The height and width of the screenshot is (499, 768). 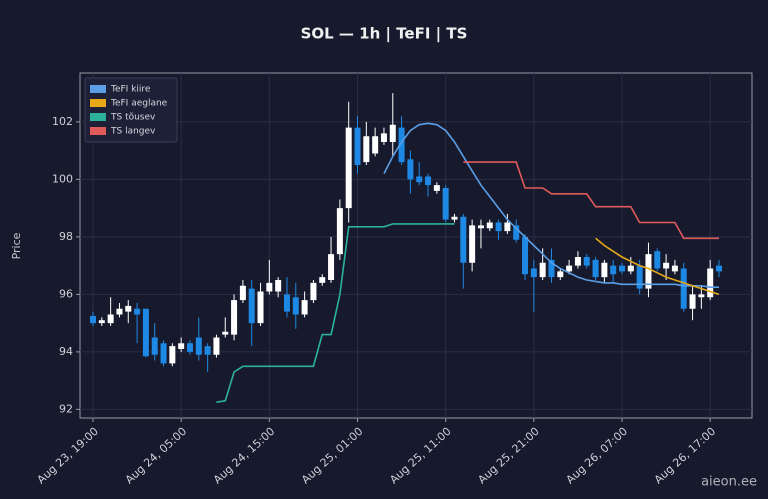 What do you see at coordinates (66, 236) in the screenshot?
I see `y-tick-label: 98` at bounding box center [66, 236].